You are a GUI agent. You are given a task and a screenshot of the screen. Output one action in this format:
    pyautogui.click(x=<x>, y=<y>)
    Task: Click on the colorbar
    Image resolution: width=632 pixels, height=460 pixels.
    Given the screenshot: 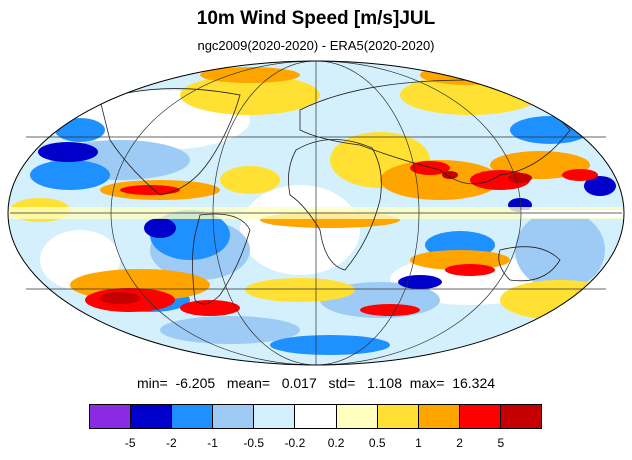 What is the action you would take?
    pyautogui.click(x=315, y=416)
    